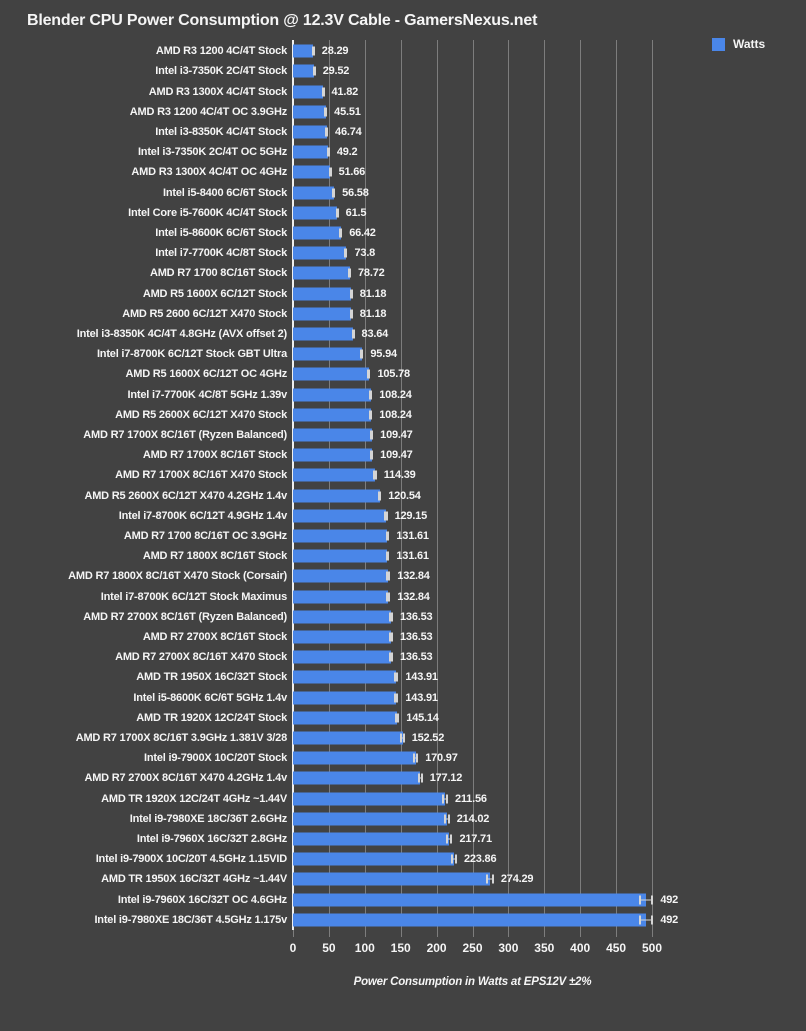  Describe the element at coordinates (403, 314) in the screenshot. I see `bar-row: AMD R5 2600 6C/12T X470 Stock 81.18` at that location.